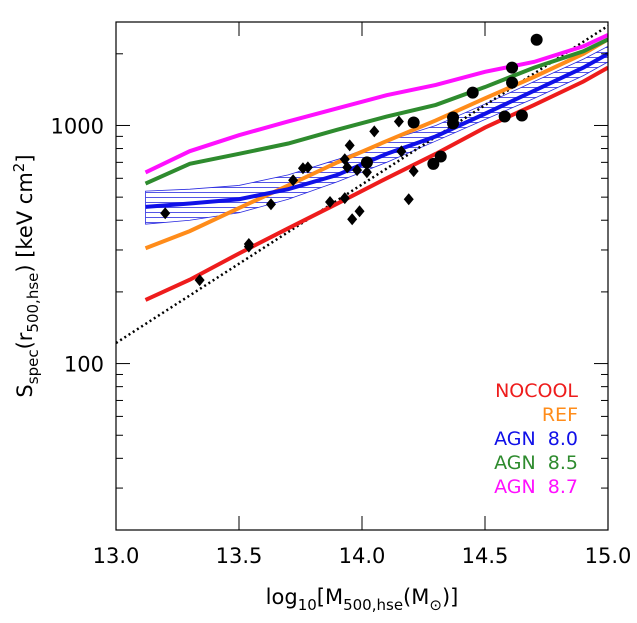  I want to click on legend-entry: REF, so click(560, 415).